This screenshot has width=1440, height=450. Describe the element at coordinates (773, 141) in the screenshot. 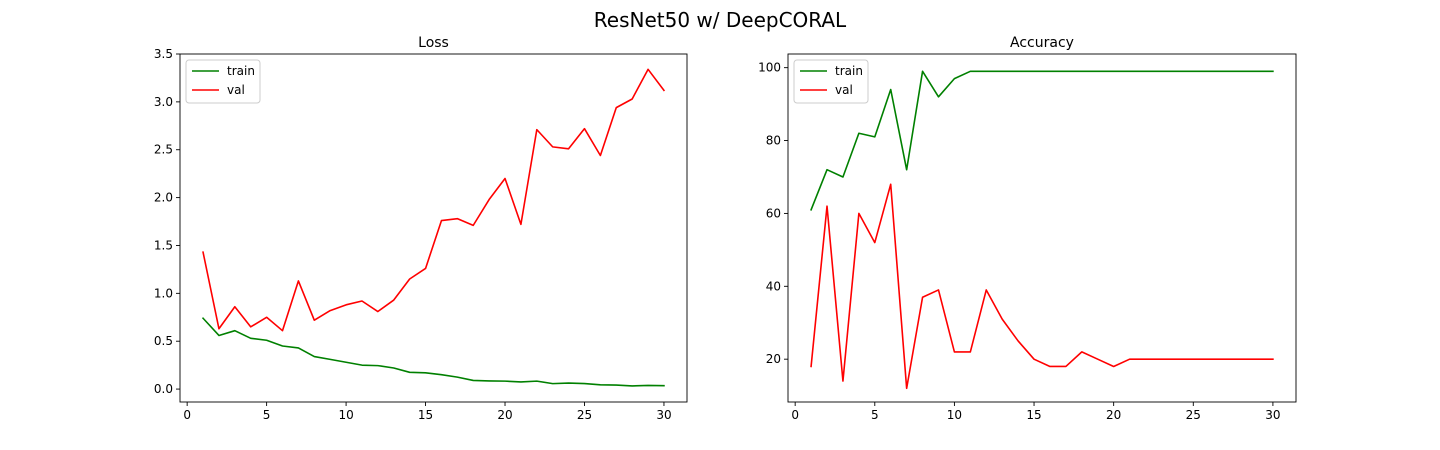

I see `accuracy-y-tick-label: 80` at that location.